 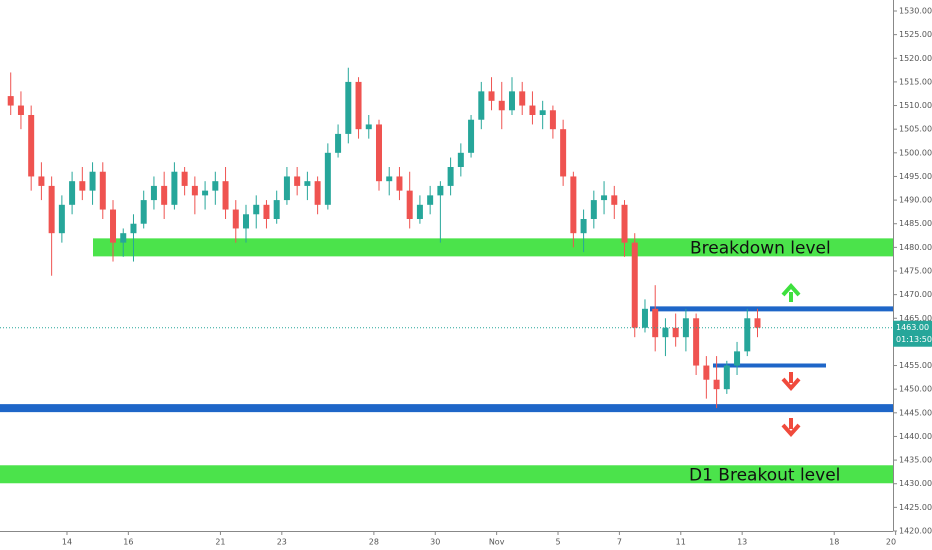 I want to click on last-price-label: 1463.00, so click(x=912, y=327).